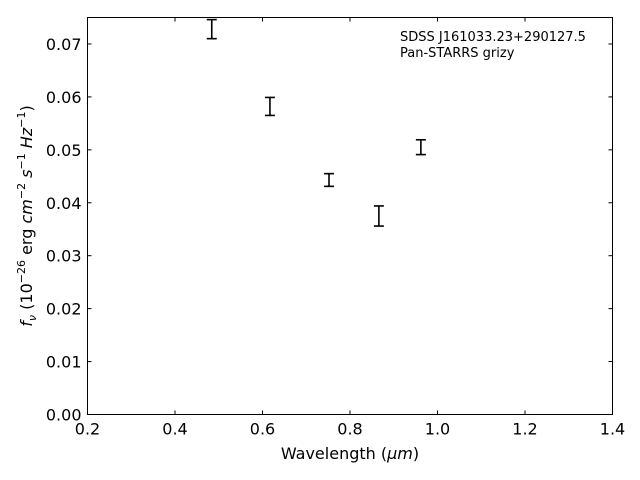 The image size is (640, 480). I want to click on y-tick-label: 0.06, so click(64, 97).